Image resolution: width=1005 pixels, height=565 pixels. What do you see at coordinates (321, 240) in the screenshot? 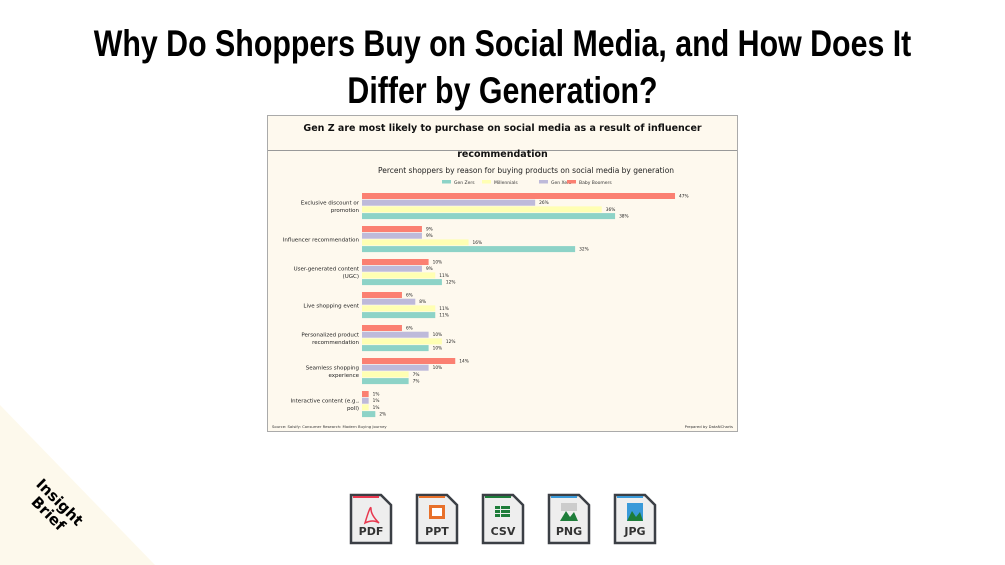
I see `category-label: Influencer recommendation` at bounding box center [321, 240].